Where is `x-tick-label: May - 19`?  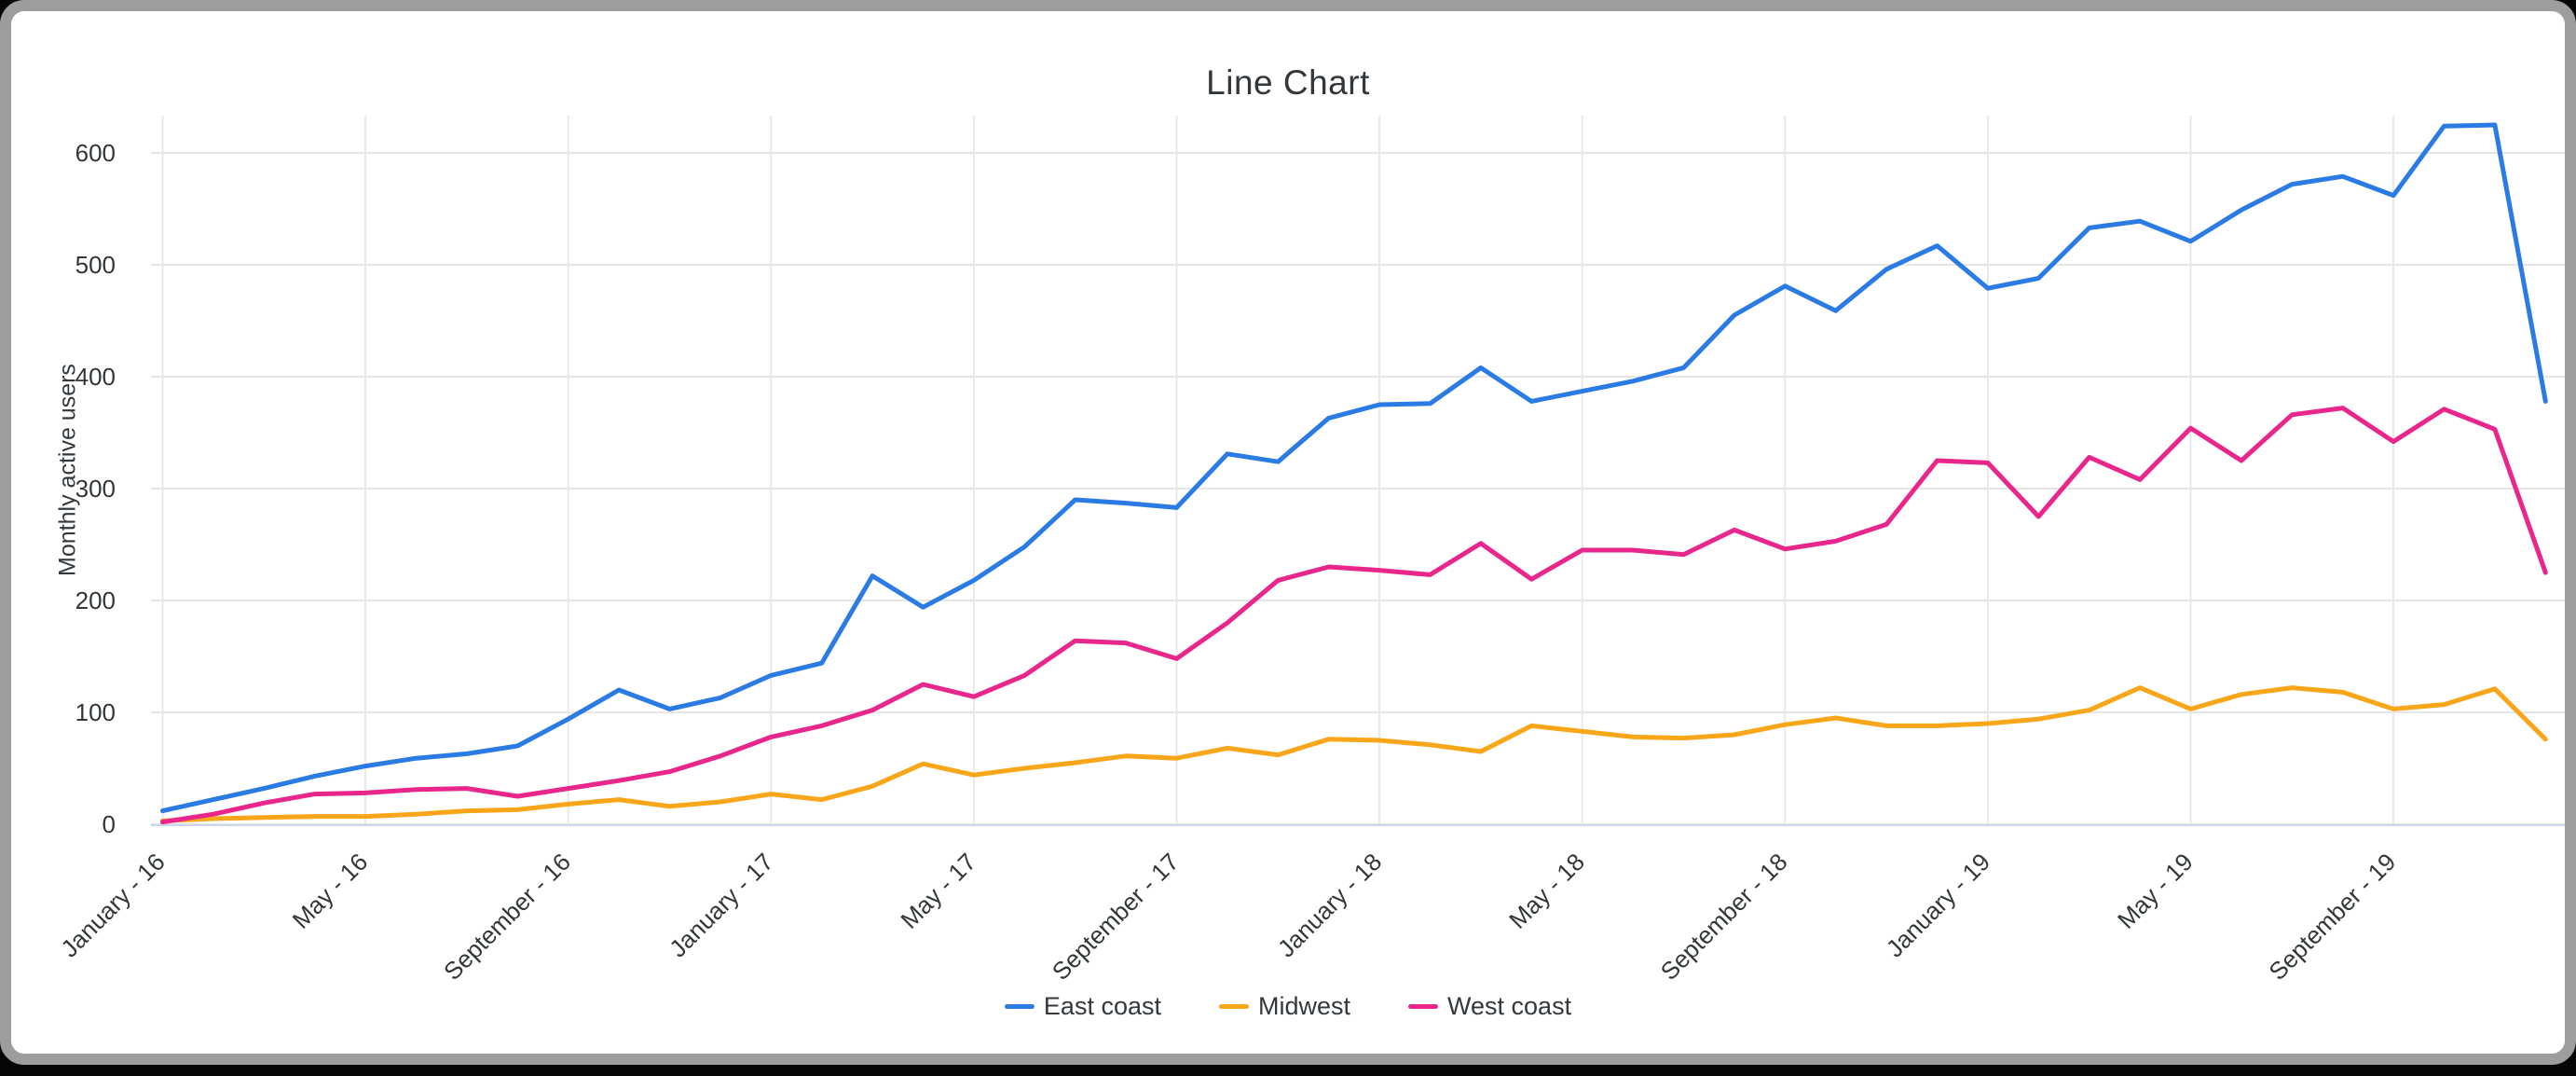
x-tick-label: May - 19 is located at coordinates (2155, 891).